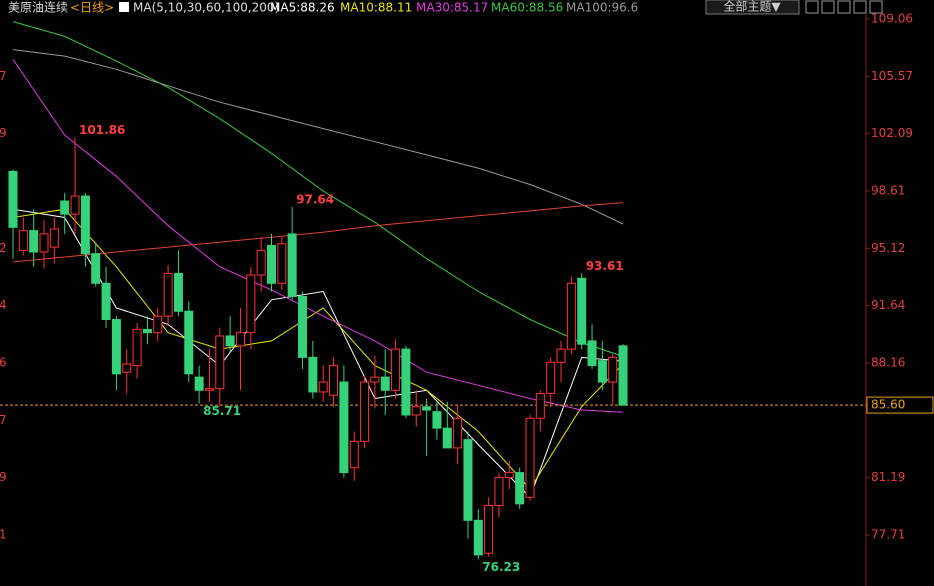 This screenshot has width=934, height=586. I want to click on y-tick-label: 105.57, so click(892, 76).